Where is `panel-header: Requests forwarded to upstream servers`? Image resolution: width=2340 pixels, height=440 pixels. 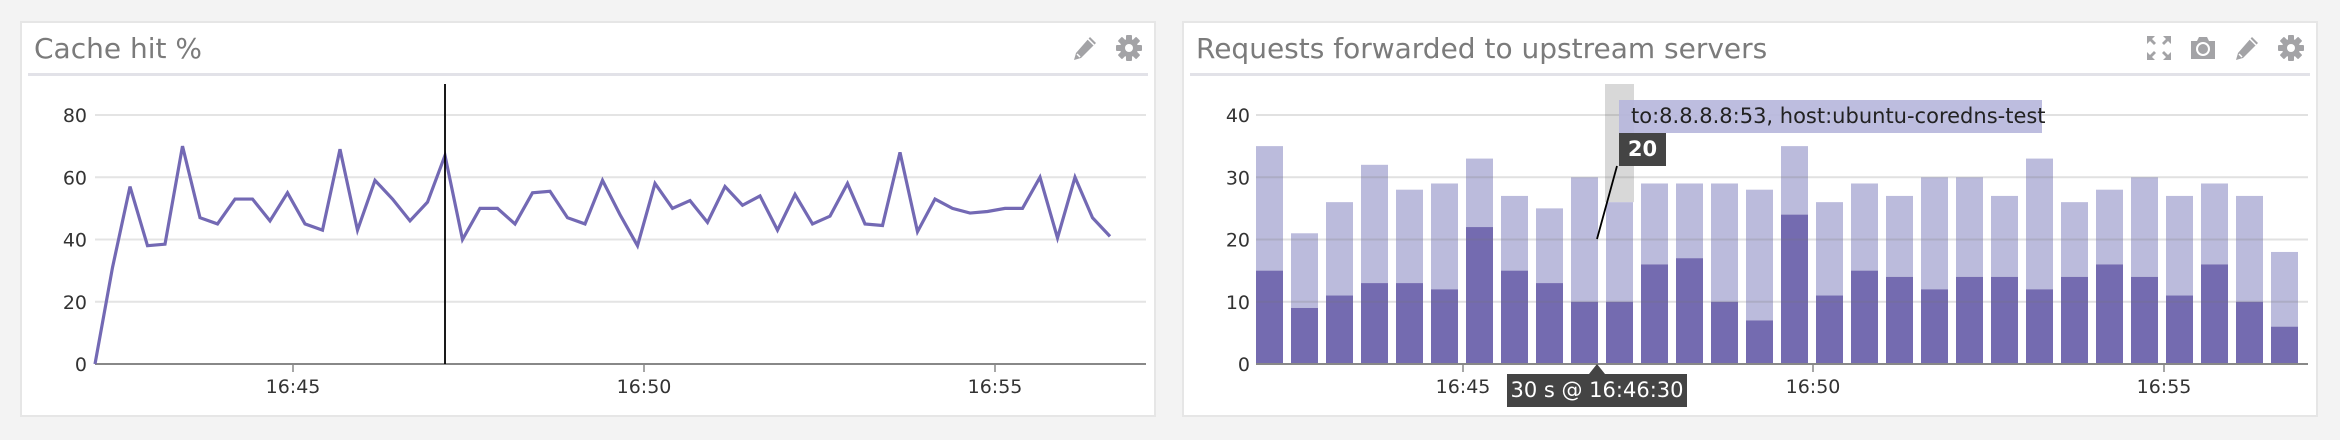 panel-header: Requests forwarded to upstream servers is located at coordinates (1750, 49).